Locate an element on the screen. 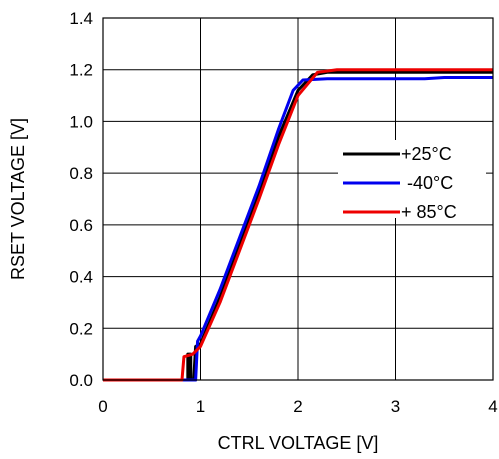 This screenshot has width=499, height=459. y-tick-label: 0.4 is located at coordinates (81, 277).